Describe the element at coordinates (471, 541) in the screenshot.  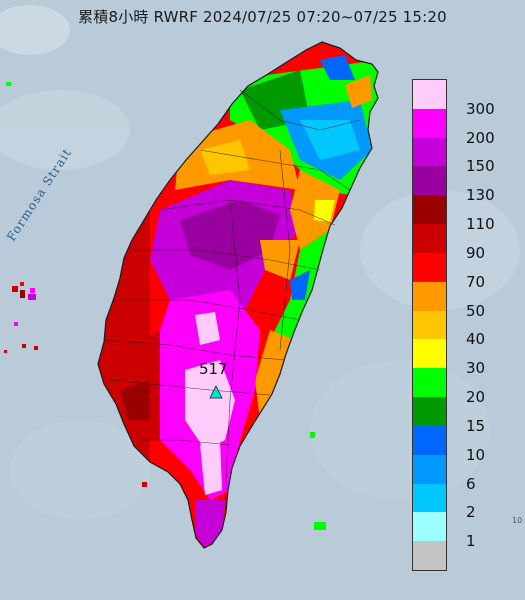
I see `legend-label: 1` at that location.